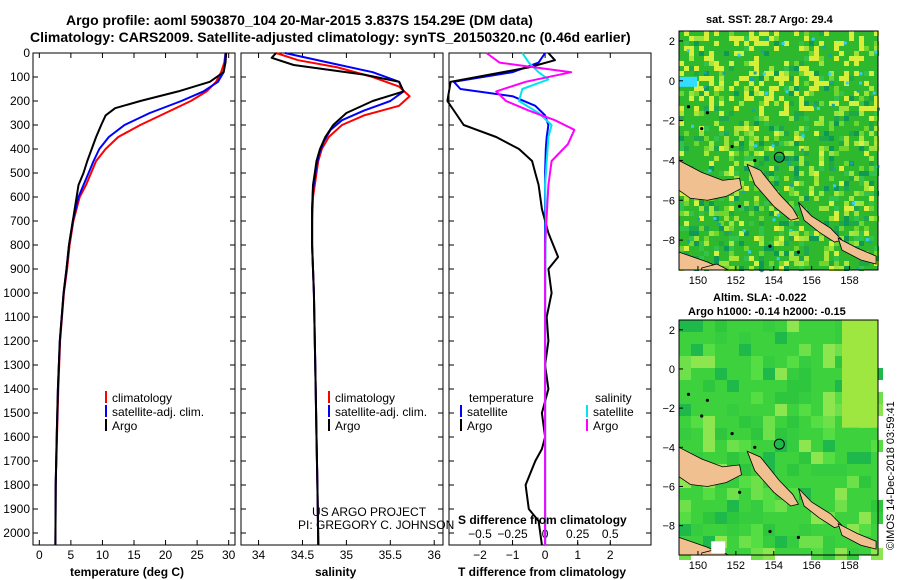 The width and height of the screenshot is (900, 580). I want to click on y-tick-label: 1400, so click(16, 389).